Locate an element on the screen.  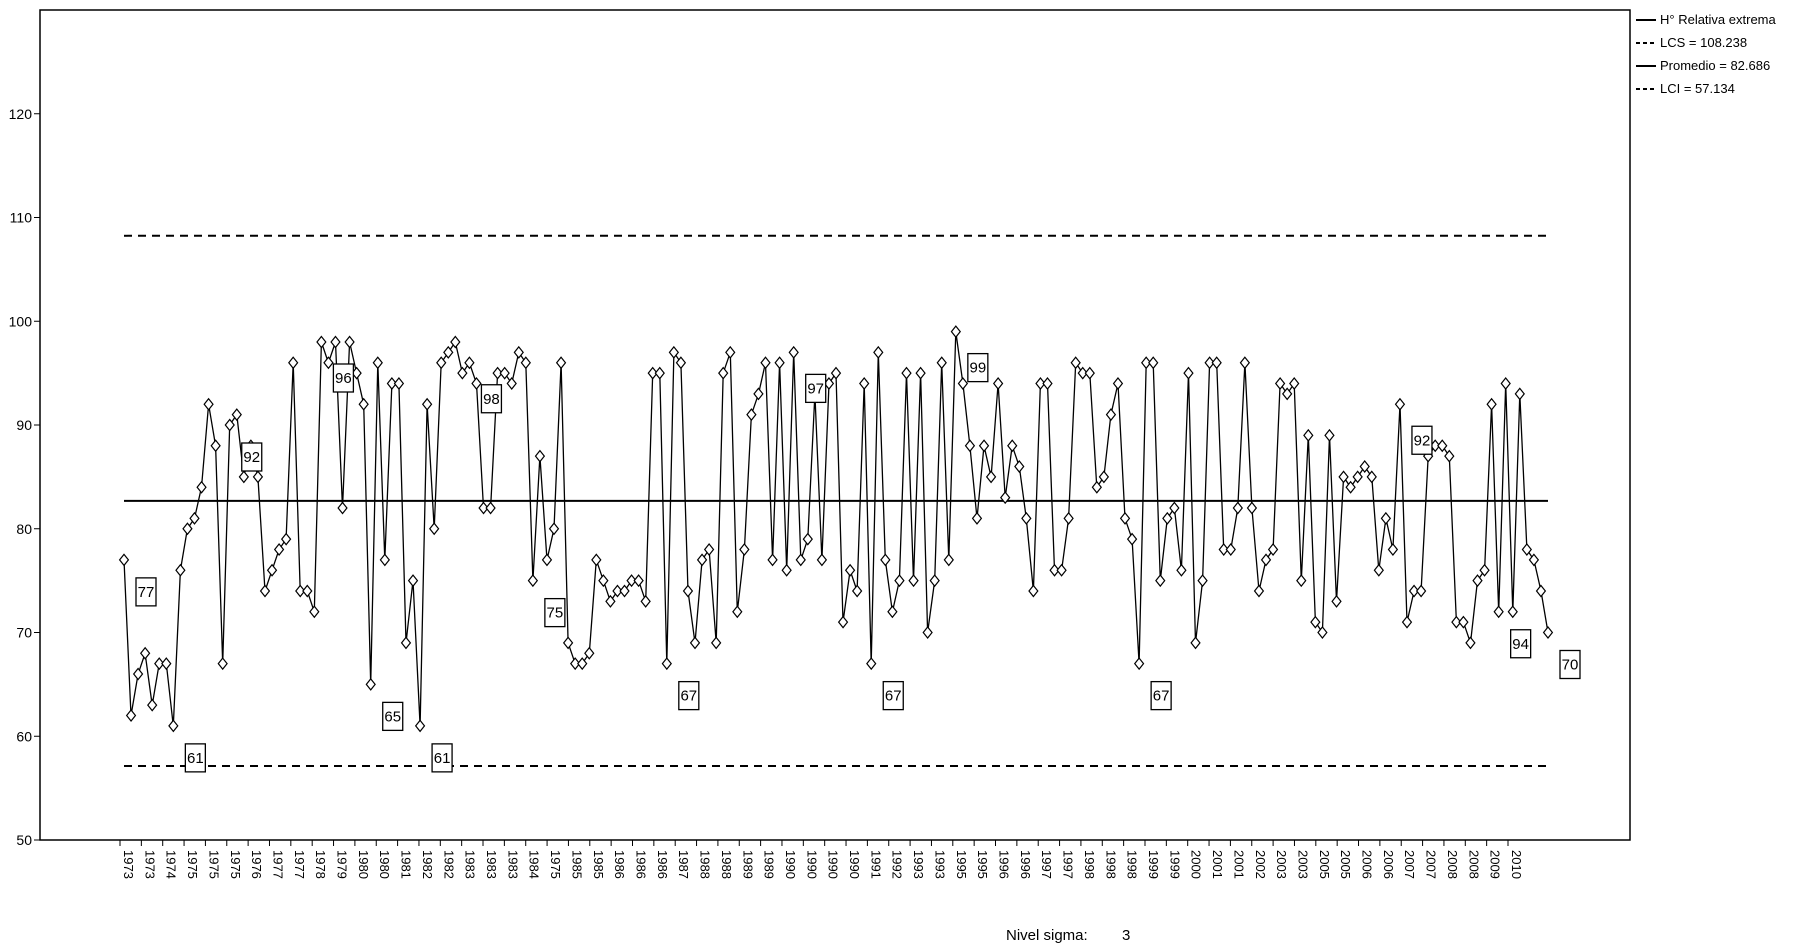
x-tick-label: 1988 is located at coordinates (705, 864).